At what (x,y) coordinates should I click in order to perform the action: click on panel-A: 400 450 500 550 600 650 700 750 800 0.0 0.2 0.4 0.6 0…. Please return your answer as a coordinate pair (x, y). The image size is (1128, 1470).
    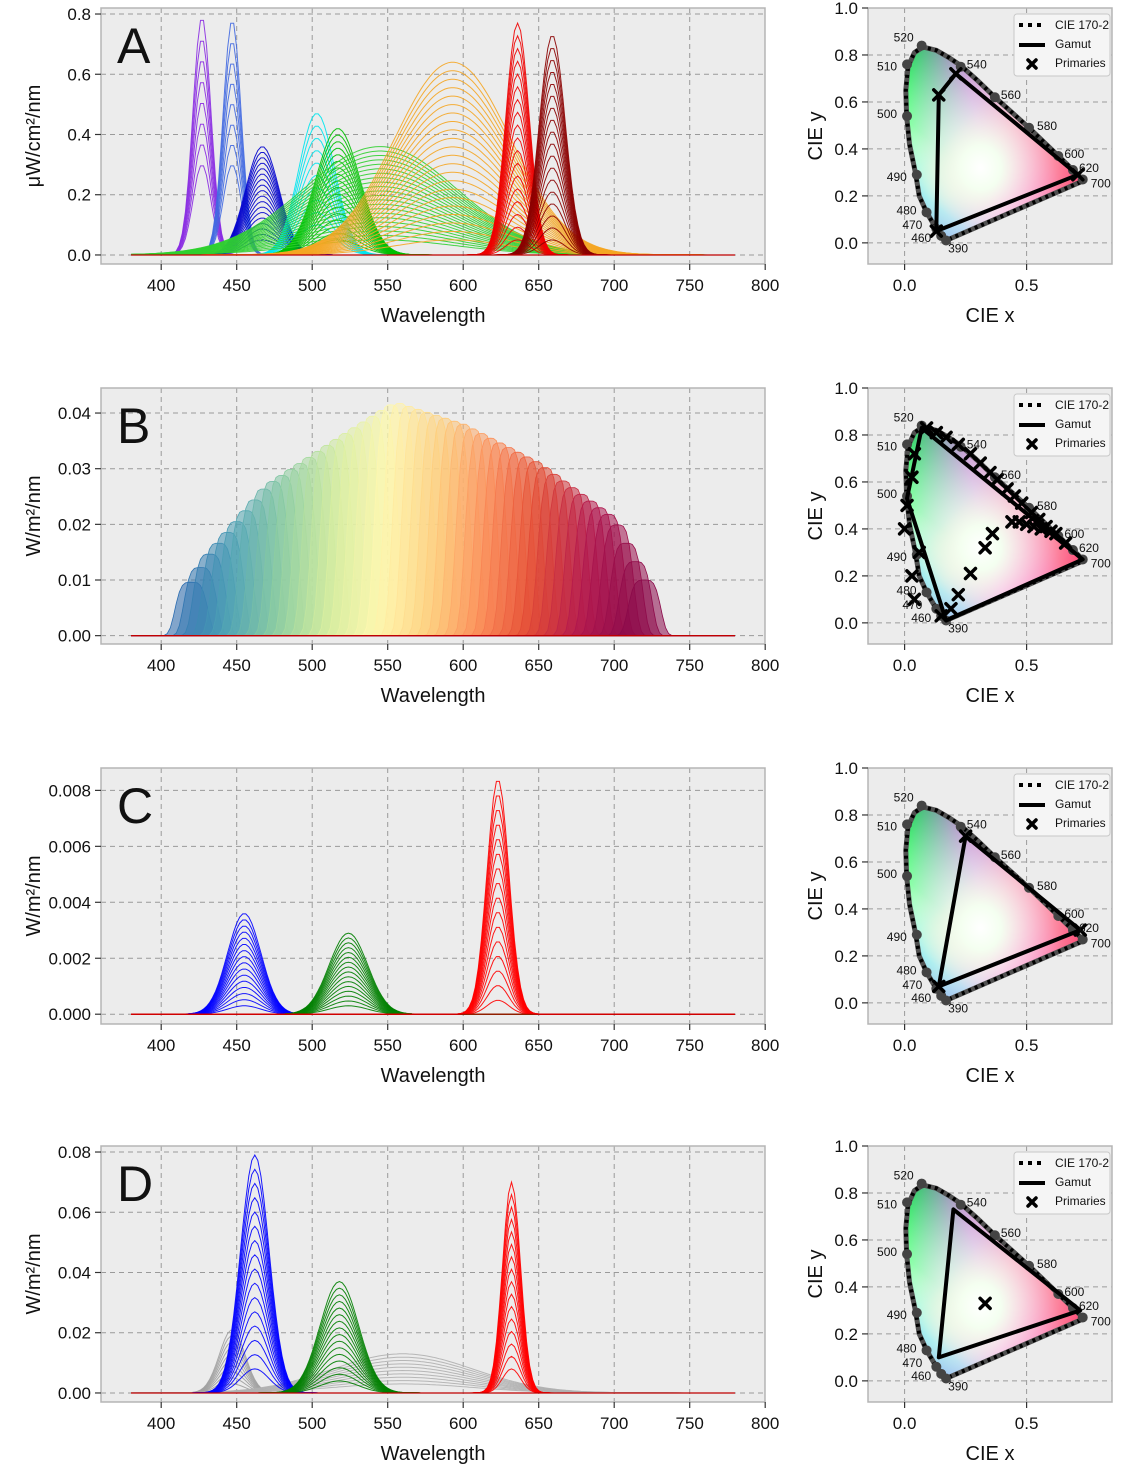
    Looking at the image, I should click on (401, 166).